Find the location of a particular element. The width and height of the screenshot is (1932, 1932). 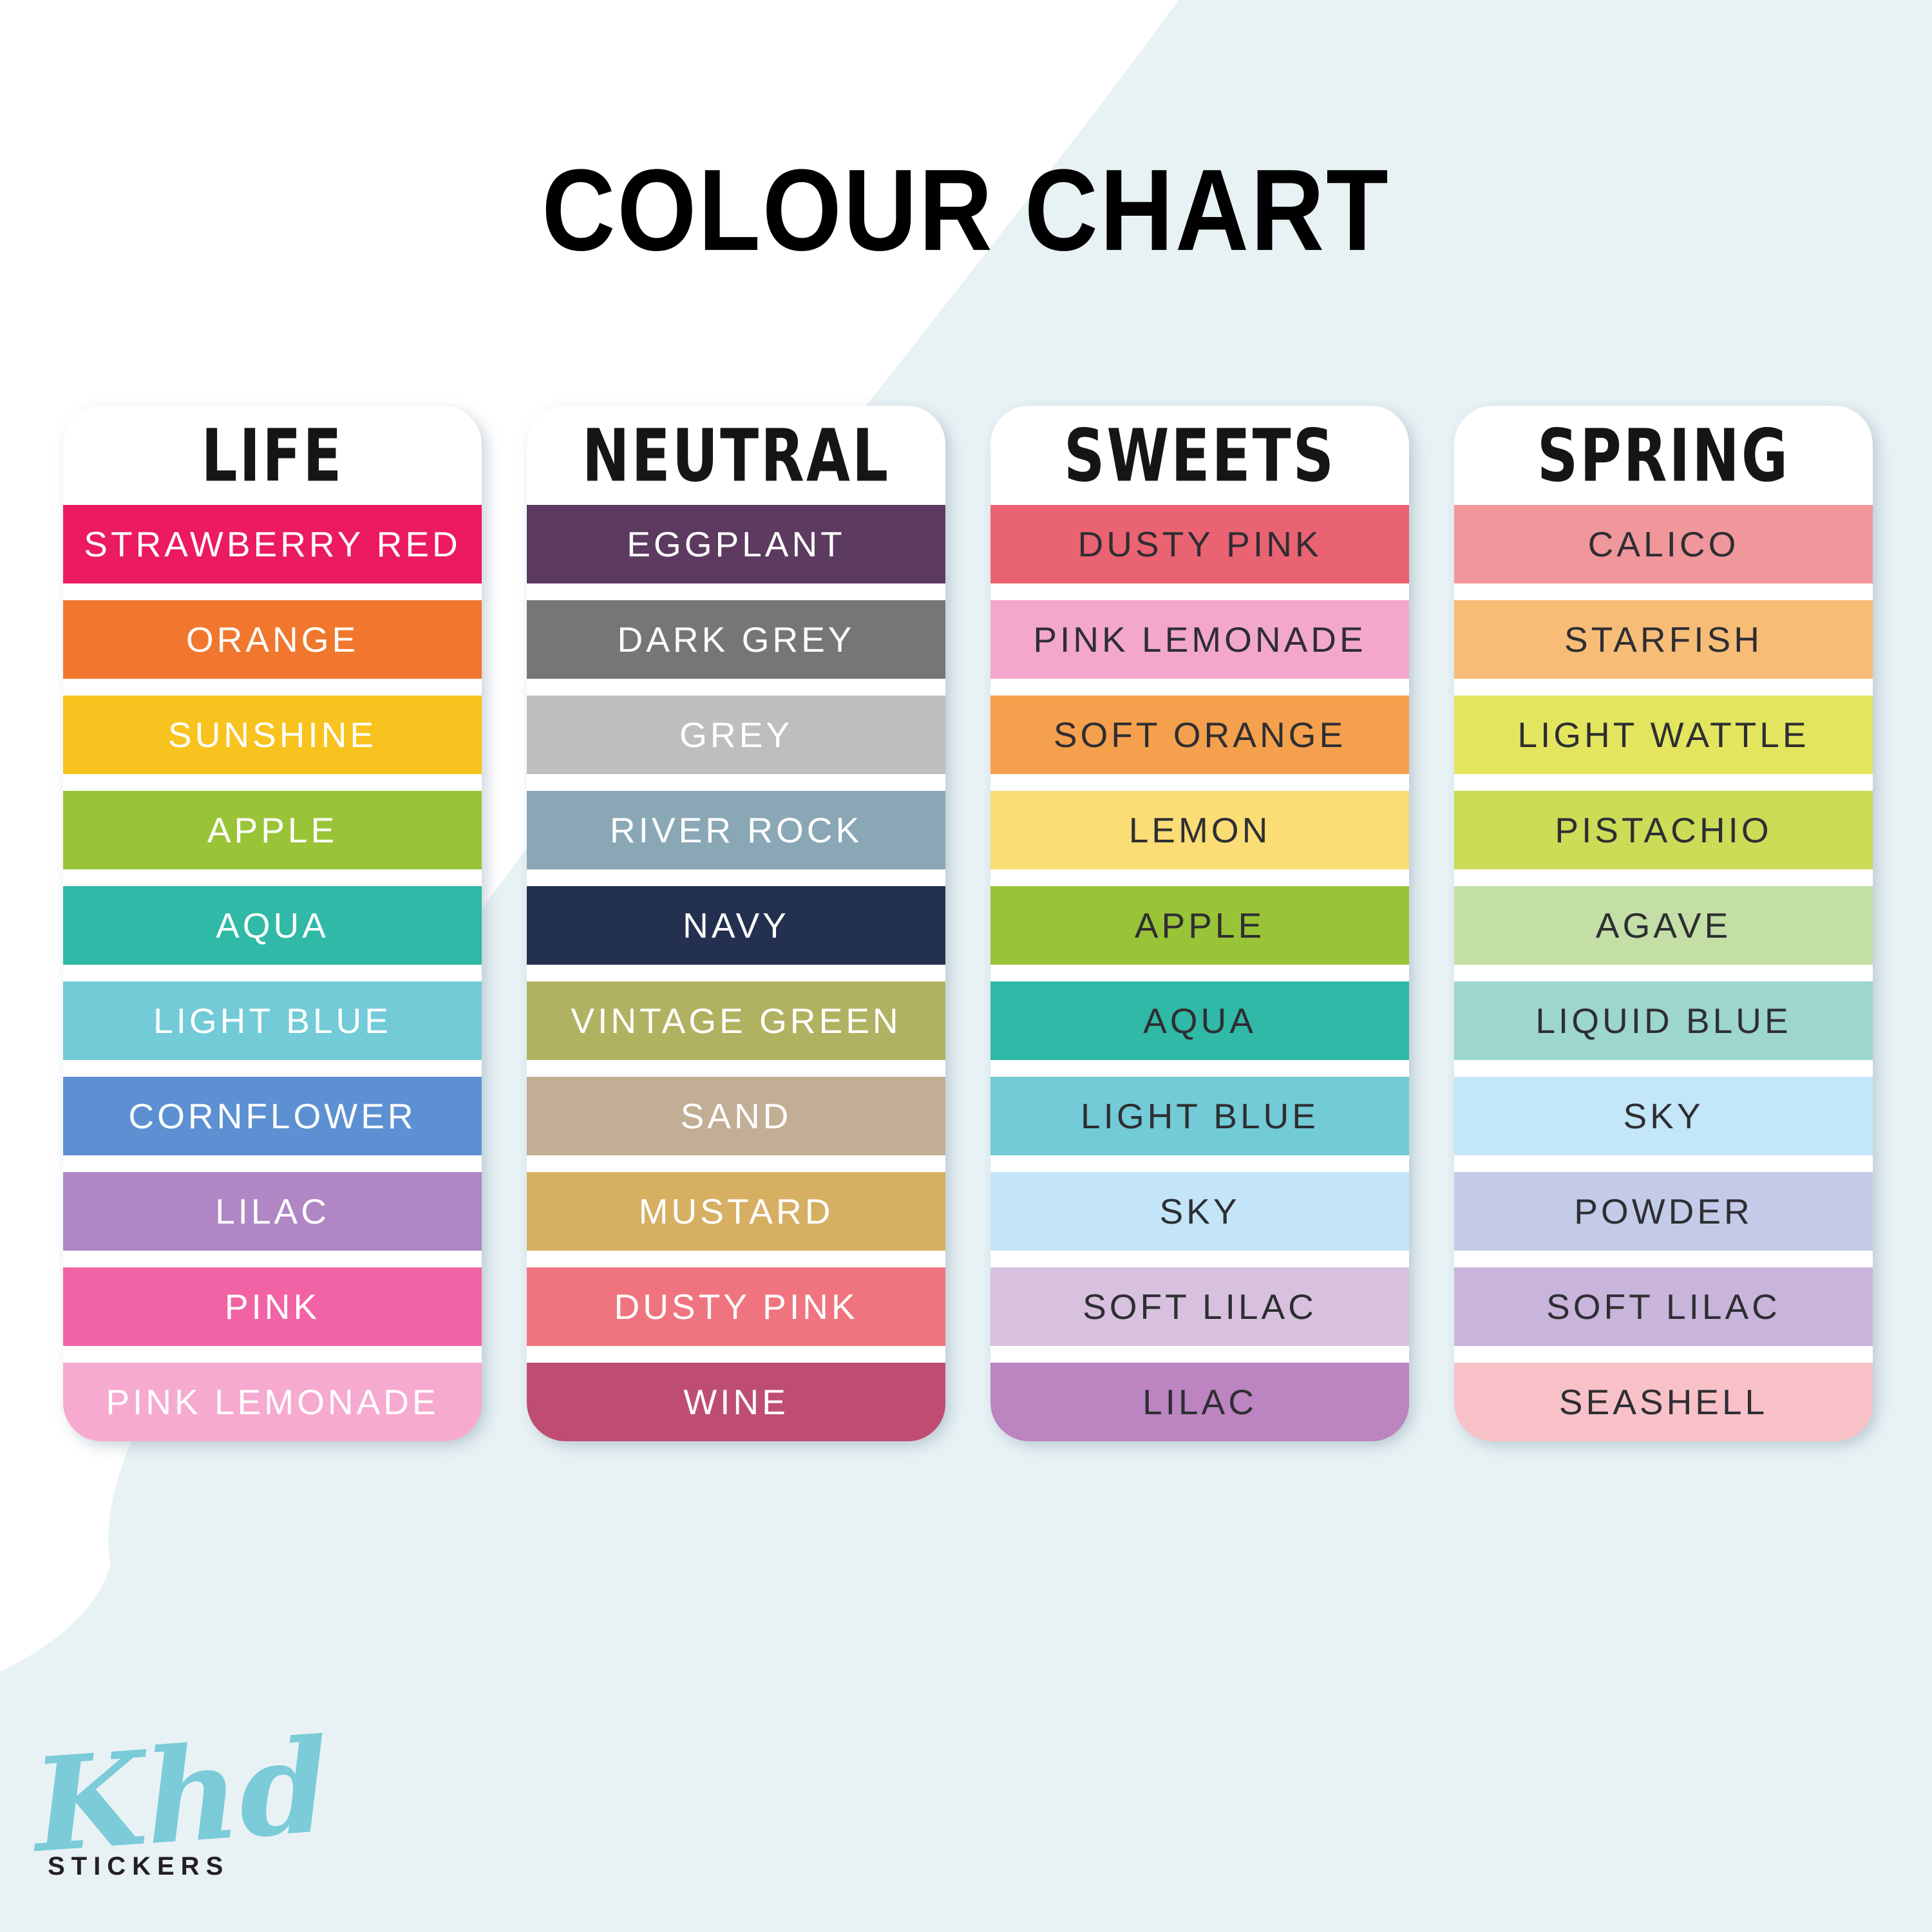

swatch-label: LEMON is located at coordinates (1199, 830).